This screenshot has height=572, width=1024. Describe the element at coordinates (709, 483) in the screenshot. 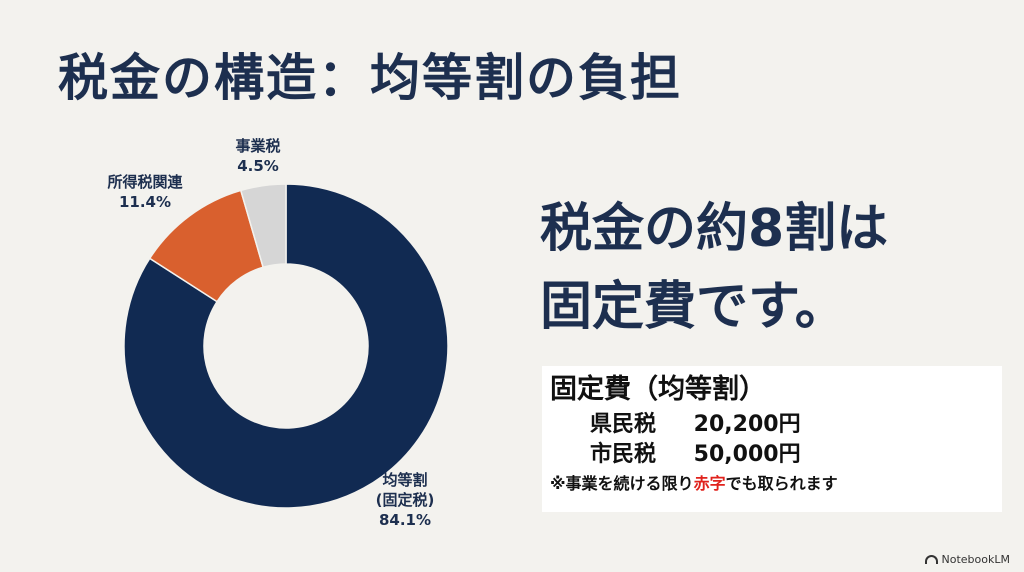

I see `note-highlight: 赤字` at that location.